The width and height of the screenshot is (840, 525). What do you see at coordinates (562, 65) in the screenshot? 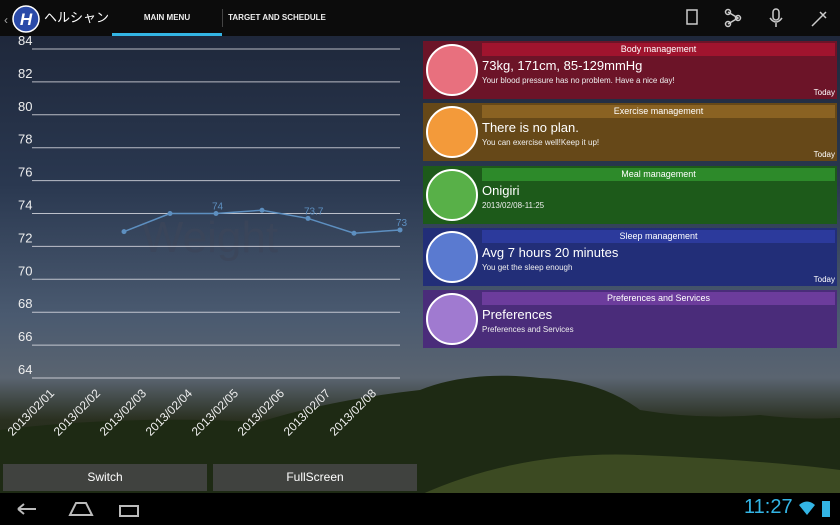
I see `card-title: 73kg, 171cm, 85-129mmHg` at bounding box center [562, 65].